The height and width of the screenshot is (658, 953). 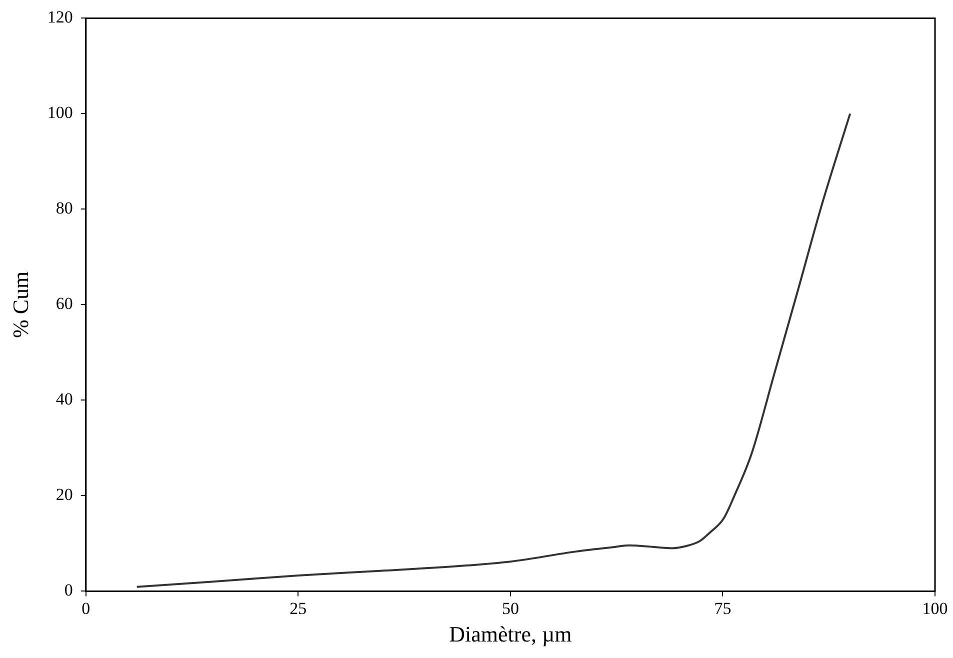 What do you see at coordinates (68, 590) in the screenshot?
I see `y-tick-label: 0` at bounding box center [68, 590].